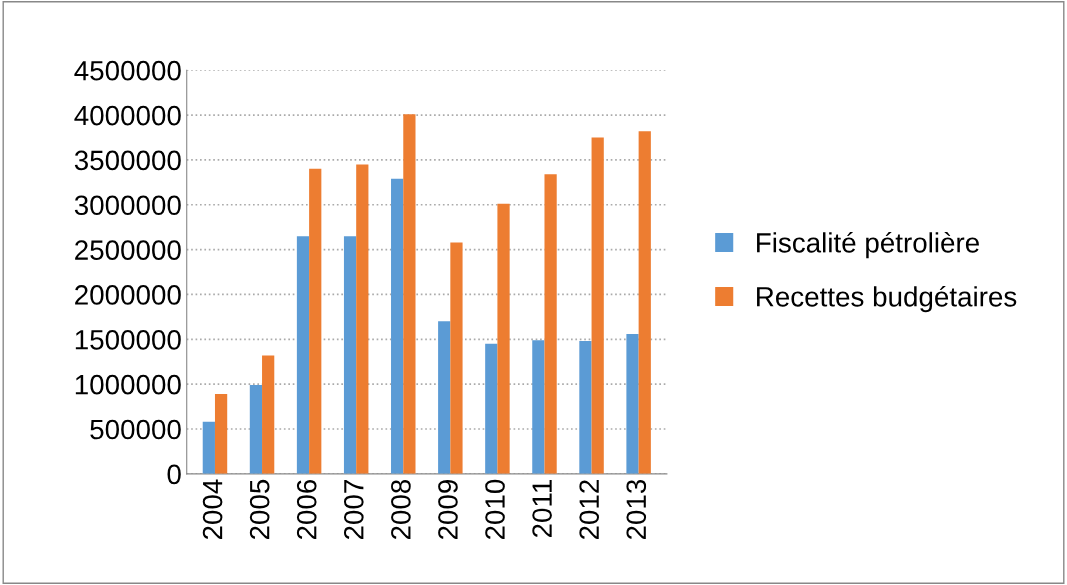  Describe the element at coordinates (868, 245) in the screenshot. I see `legend-label: Fiscalité pétrolière` at that location.